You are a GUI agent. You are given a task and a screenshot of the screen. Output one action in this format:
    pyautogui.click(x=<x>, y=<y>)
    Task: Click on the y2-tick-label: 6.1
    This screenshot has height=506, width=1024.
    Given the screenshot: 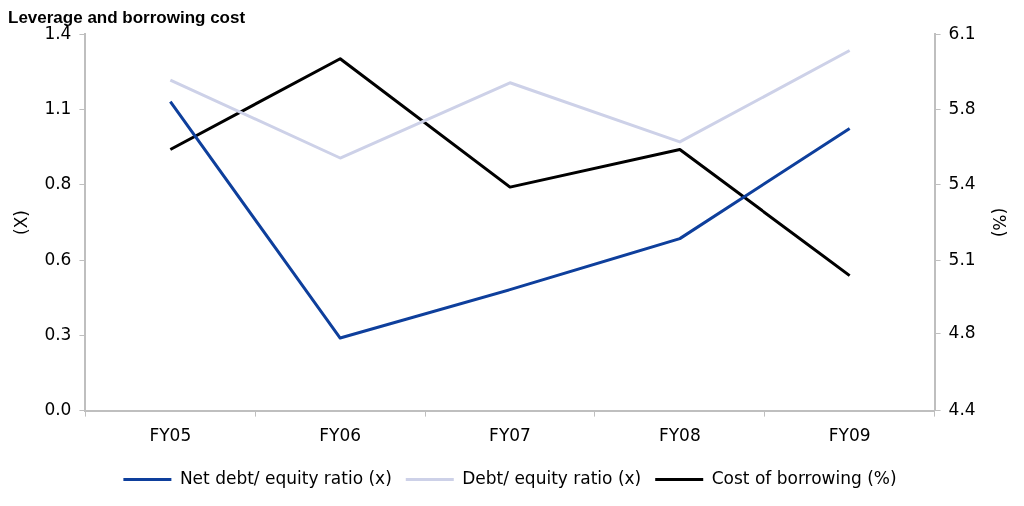 What is the action you would take?
    pyautogui.click(x=962, y=32)
    